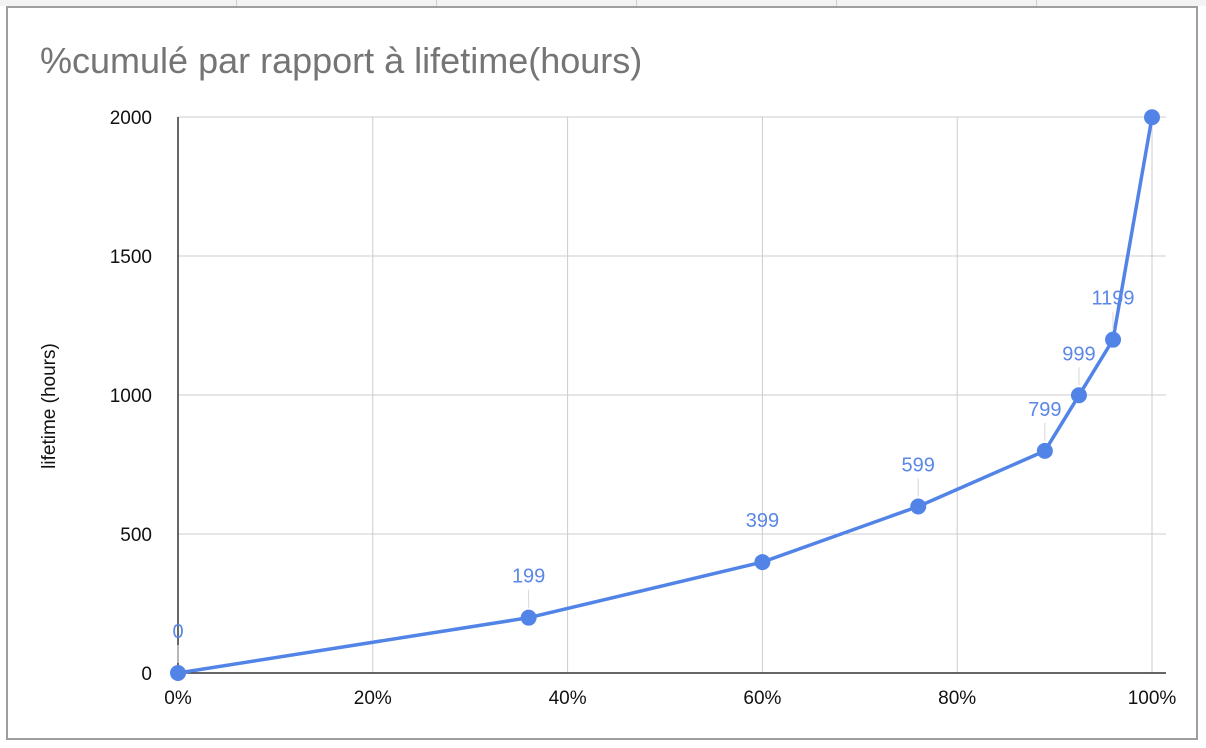  I want to click on data-label: 399, so click(762, 521).